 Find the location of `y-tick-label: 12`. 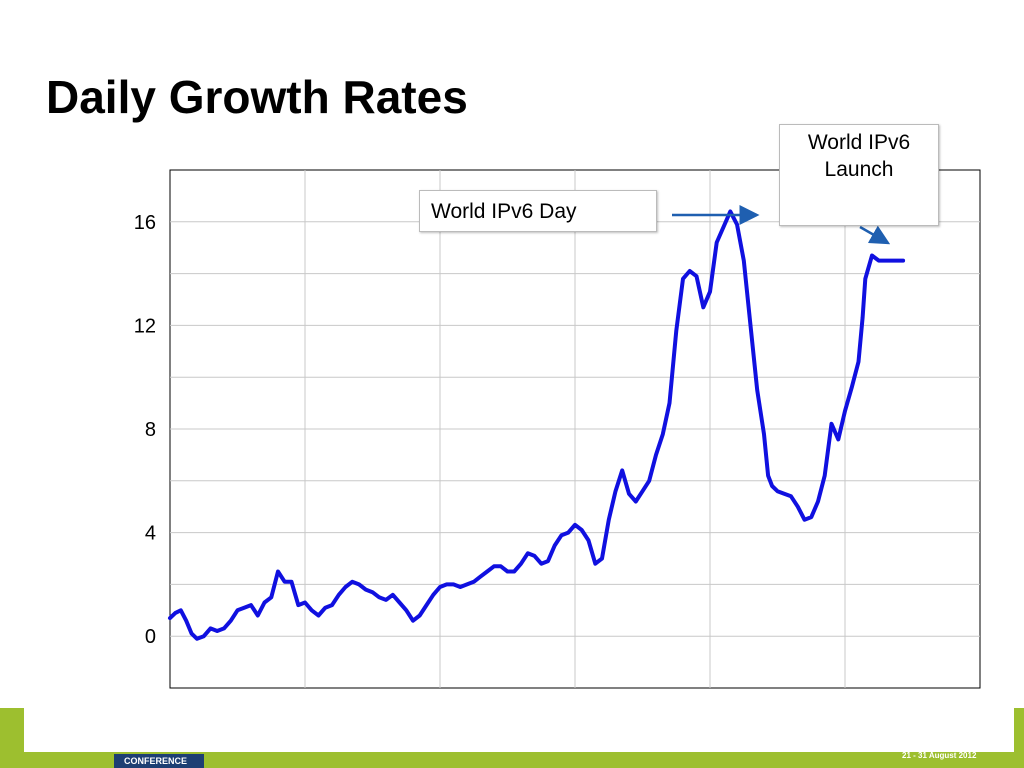

y-tick-label: 12 is located at coordinates (145, 326).